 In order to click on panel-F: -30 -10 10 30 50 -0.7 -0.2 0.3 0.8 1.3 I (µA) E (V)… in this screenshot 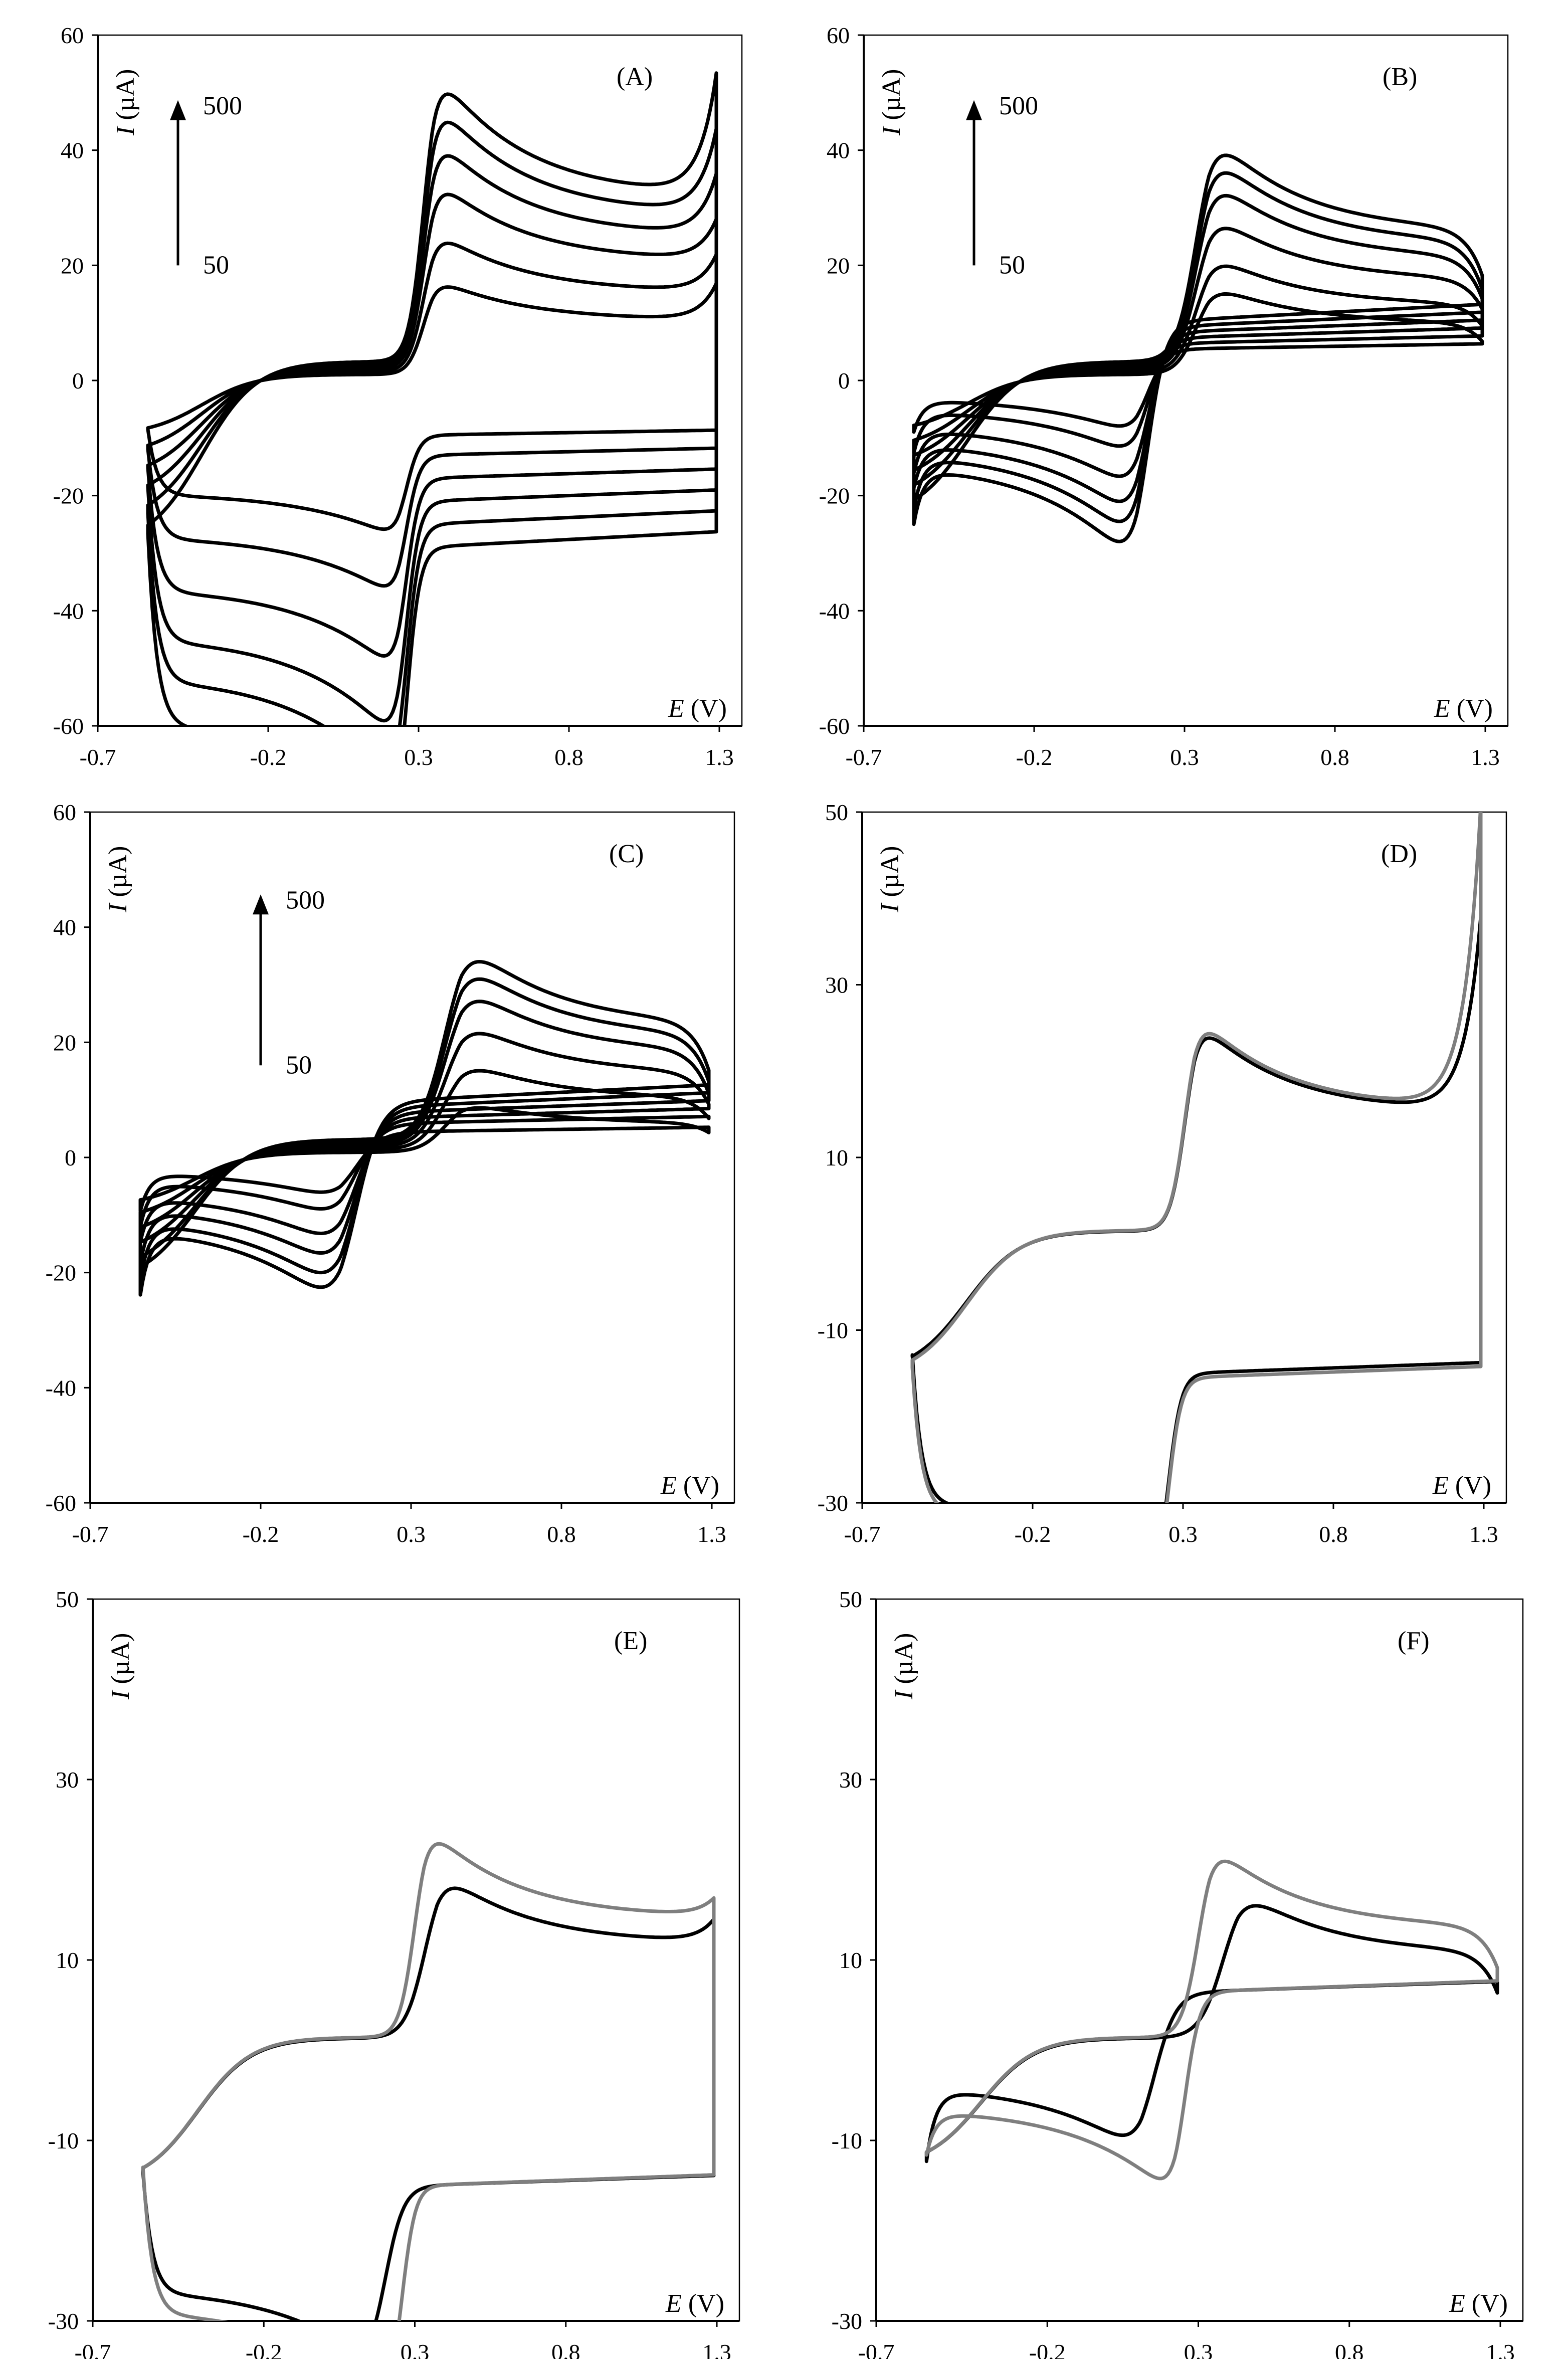, I will do `click(1178, 1973)`.